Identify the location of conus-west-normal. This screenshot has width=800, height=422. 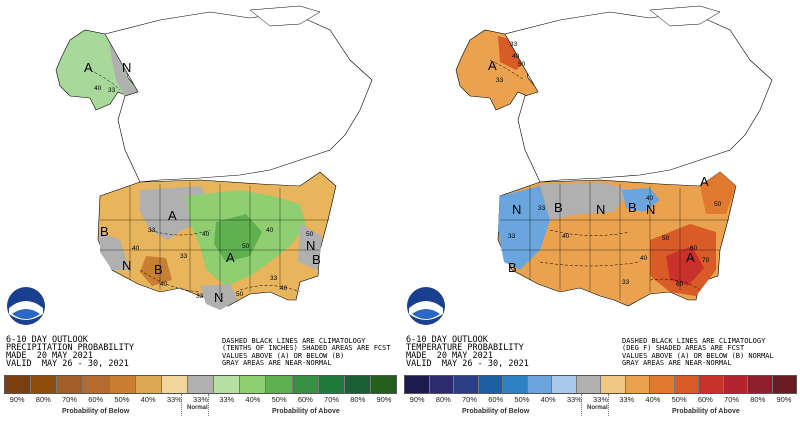
(115, 251).